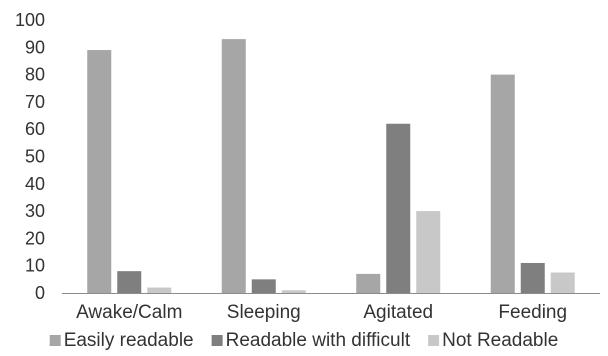 This screenshot has height=356, width=608. I want to click on y-tick-label: 0, so click(40, 293).